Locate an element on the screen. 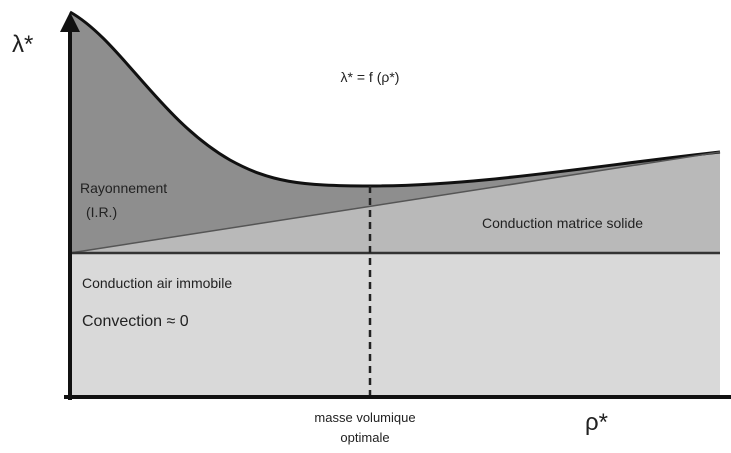  optimum-label: optimale is located at coordinates (364, 437).